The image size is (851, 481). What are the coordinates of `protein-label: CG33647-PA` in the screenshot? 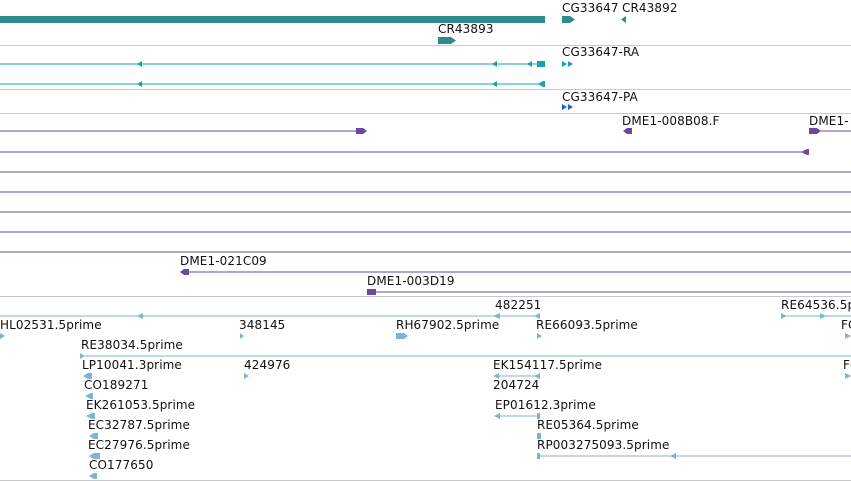 It's located at (600, 97).